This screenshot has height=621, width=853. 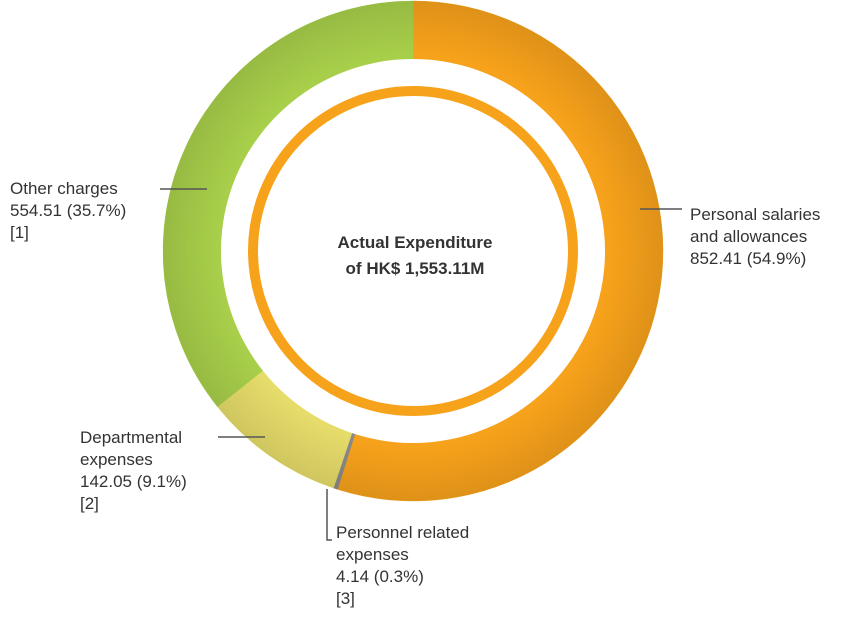 I want to click on slice-note: [2], so click(x=89, y=503).